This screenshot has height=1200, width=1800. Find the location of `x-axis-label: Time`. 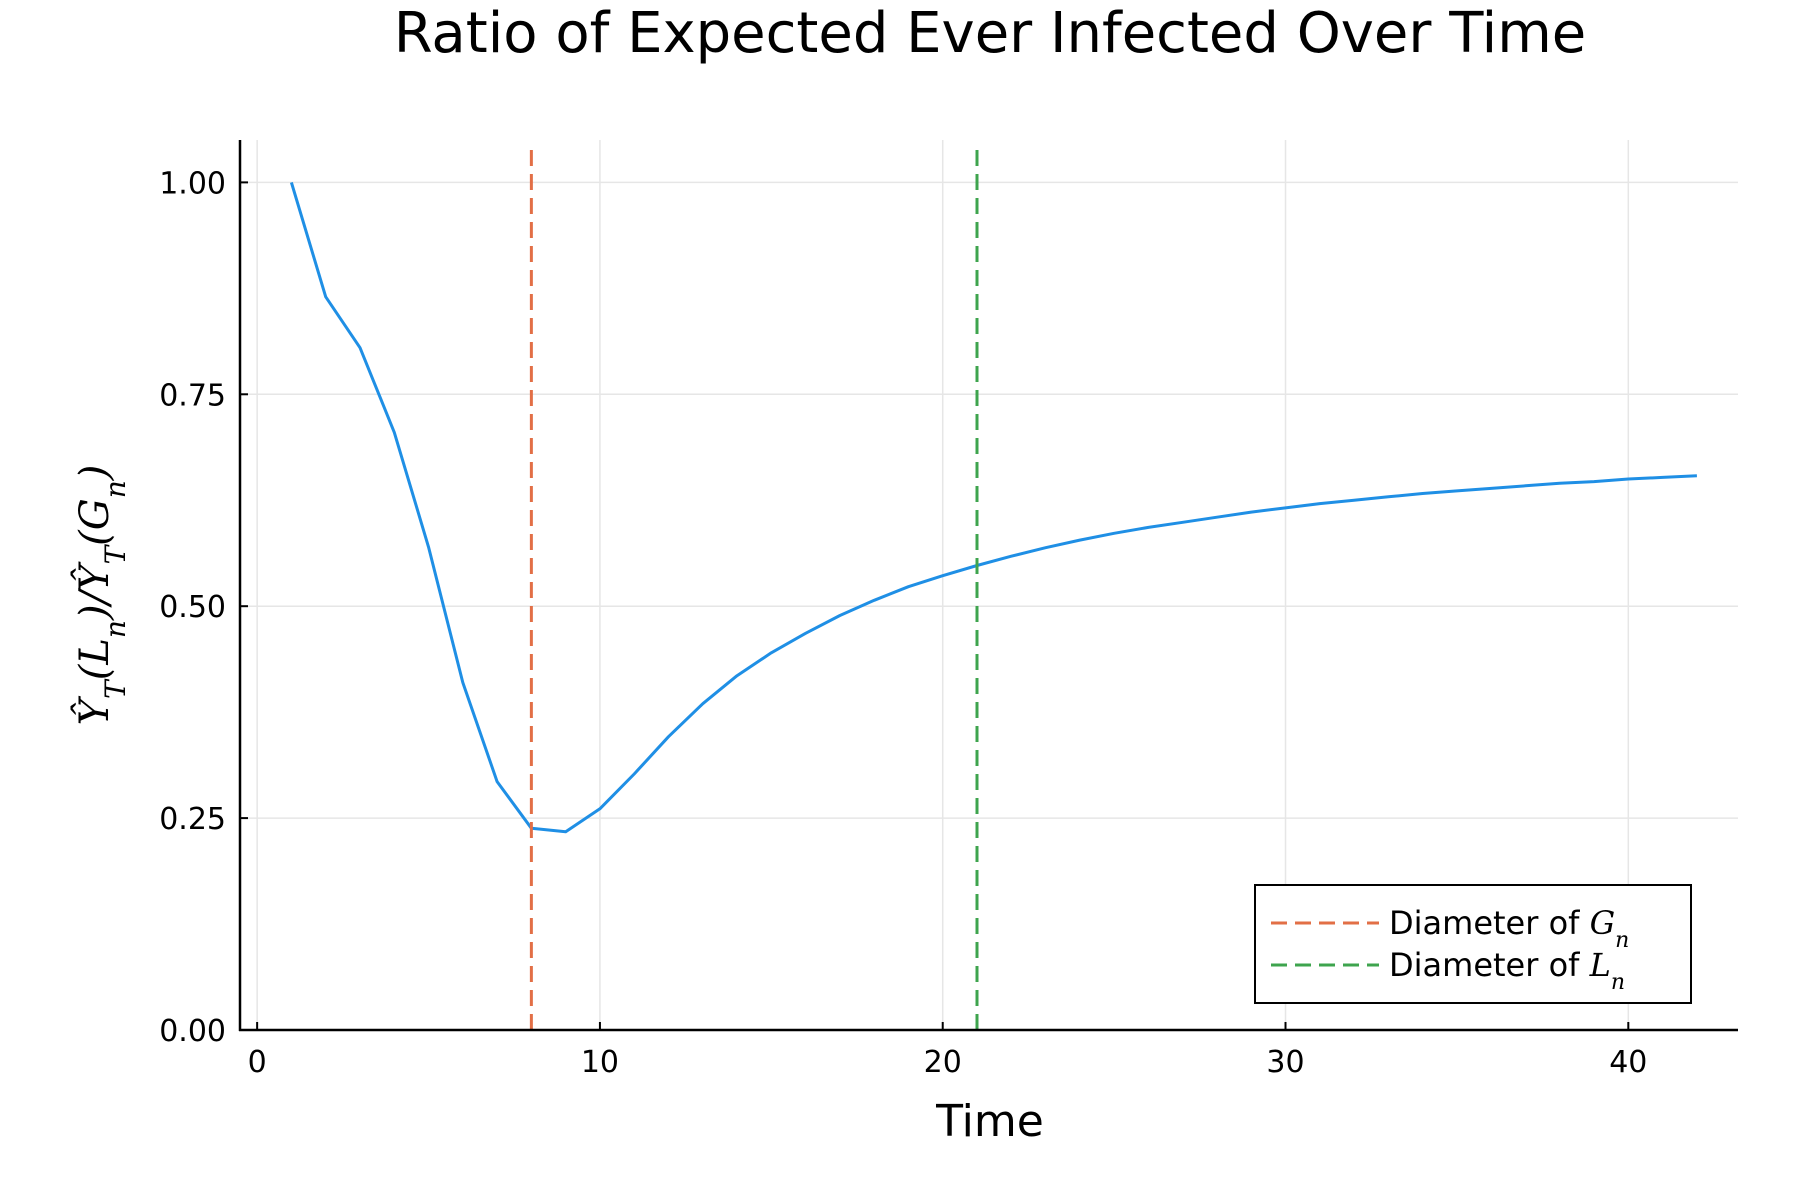

x-axis-label: Time is located at coordinates (989, 1121).